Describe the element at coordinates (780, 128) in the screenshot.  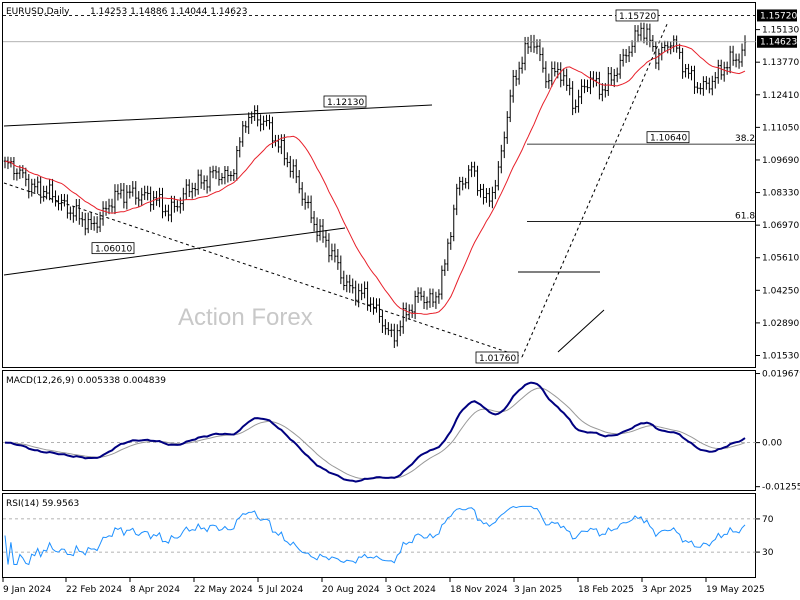
I see `price-tick-label: 1.11050` at that location.